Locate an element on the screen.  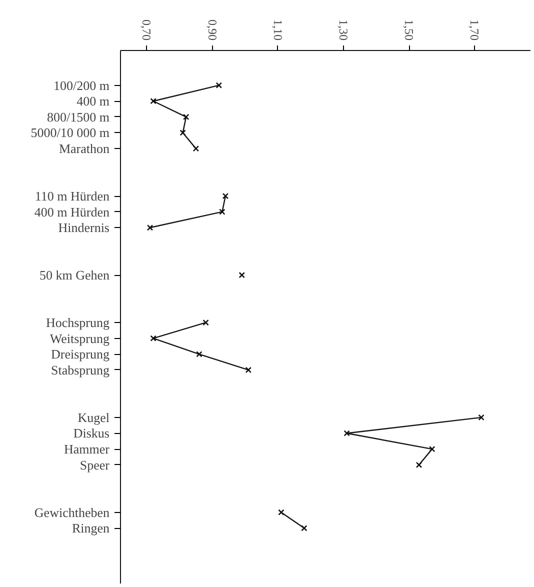
y-tick-label: 110 m Hürden is located at coordinates (72, 196).